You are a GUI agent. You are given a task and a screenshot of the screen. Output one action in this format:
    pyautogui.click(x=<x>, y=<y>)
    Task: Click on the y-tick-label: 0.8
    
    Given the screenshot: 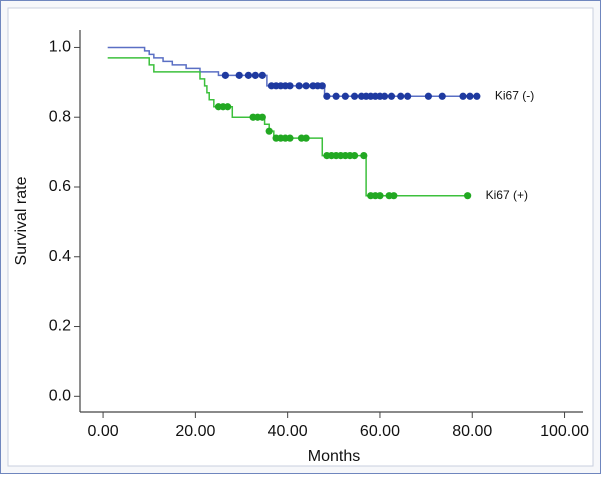 What is the action you would take?
    pyautogui.click(x=60, y=116)
    